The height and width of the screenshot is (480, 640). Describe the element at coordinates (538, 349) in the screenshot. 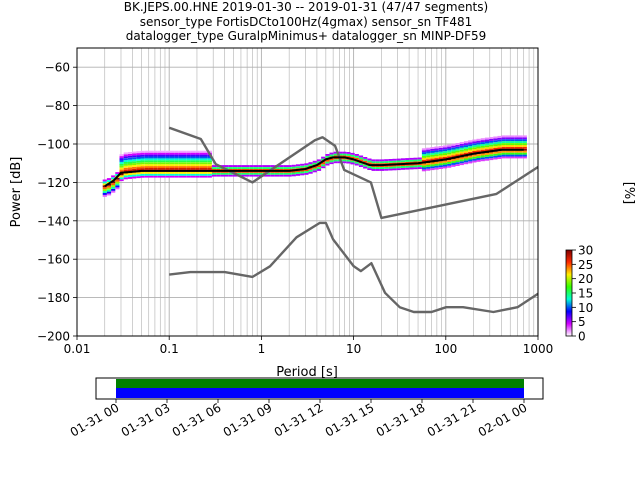

I see `x-tick-label: 1000` at that location.